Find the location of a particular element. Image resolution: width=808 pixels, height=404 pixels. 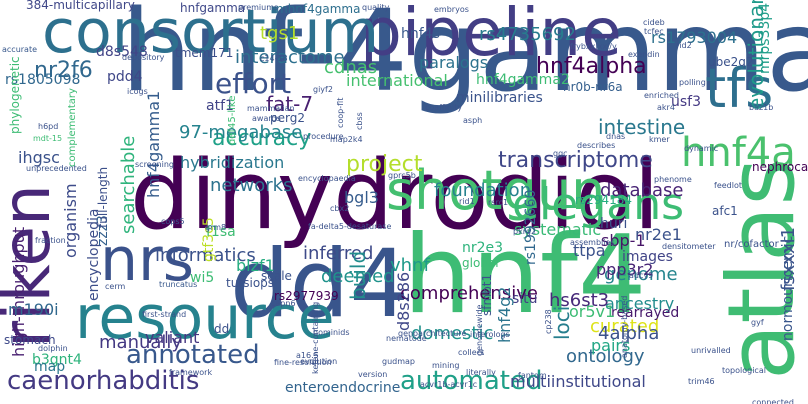

word-102: or5v1 is located at coordinates (592, 311).